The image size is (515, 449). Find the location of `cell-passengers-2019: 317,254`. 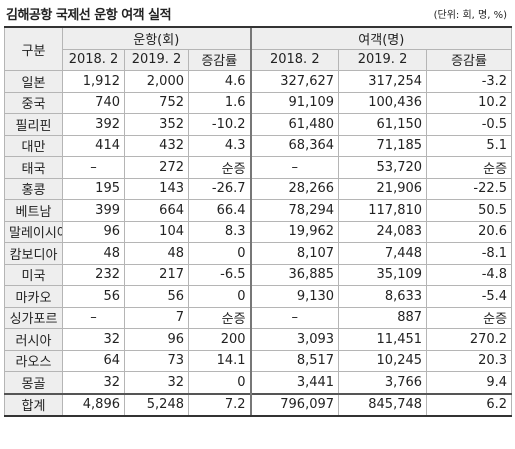

cell-passengers-2019: 317,254 is located at coordinates (383, 81).